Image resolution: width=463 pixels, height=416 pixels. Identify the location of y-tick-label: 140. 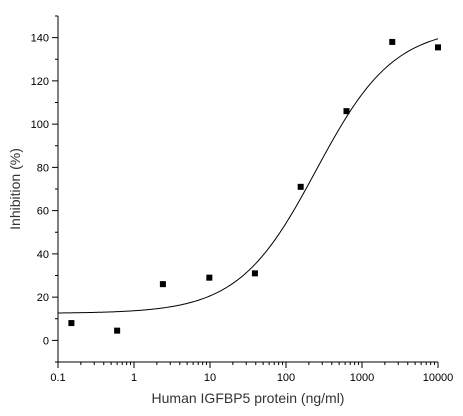
(40, 39).